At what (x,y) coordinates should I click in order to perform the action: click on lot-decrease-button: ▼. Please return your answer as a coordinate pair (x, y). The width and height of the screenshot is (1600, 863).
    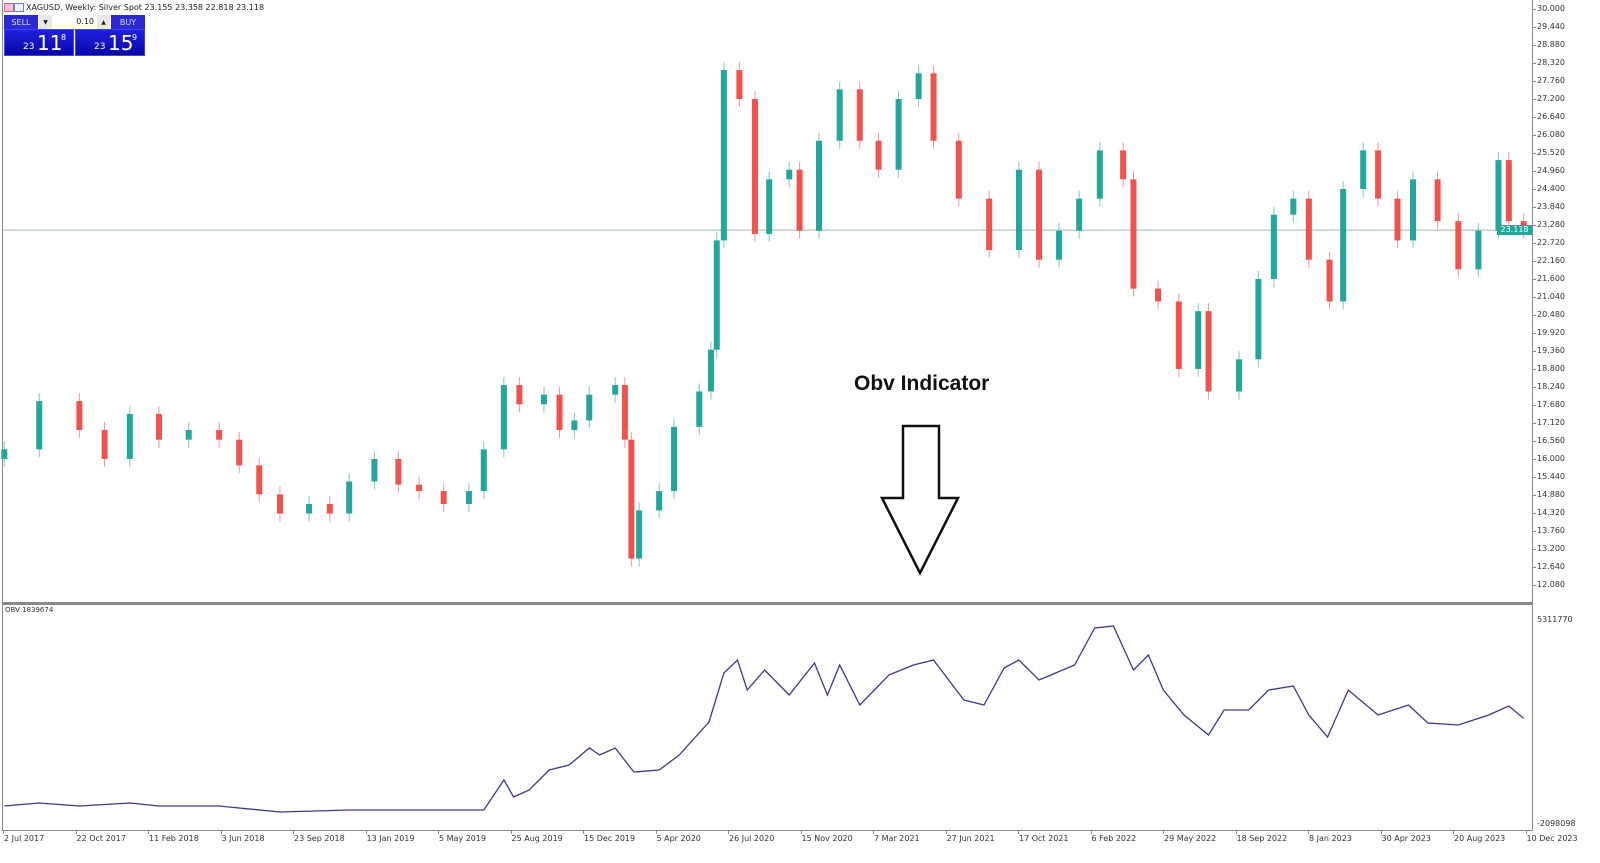
    Looking at the image, I should click on (45, 22).